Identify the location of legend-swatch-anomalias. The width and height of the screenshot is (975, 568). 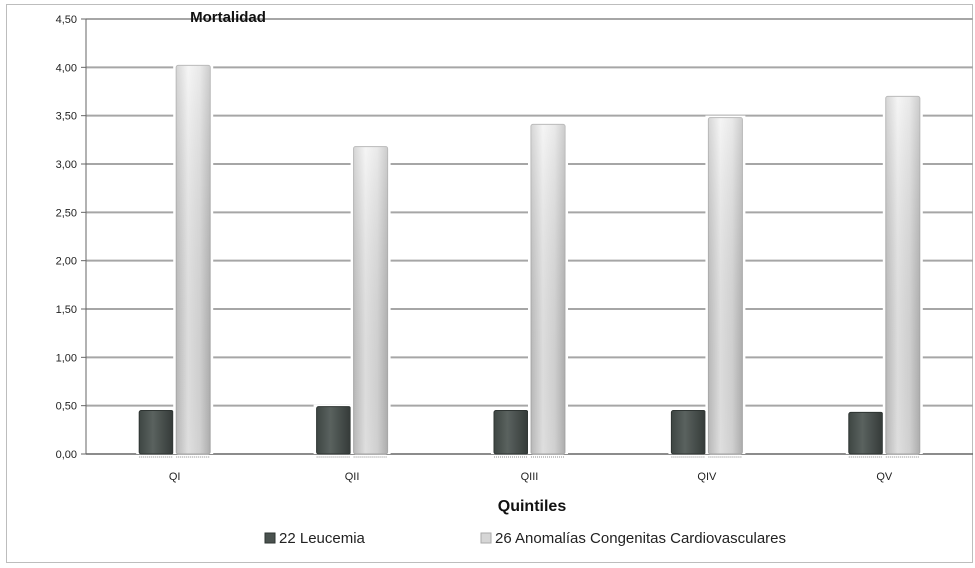
(486, 538).